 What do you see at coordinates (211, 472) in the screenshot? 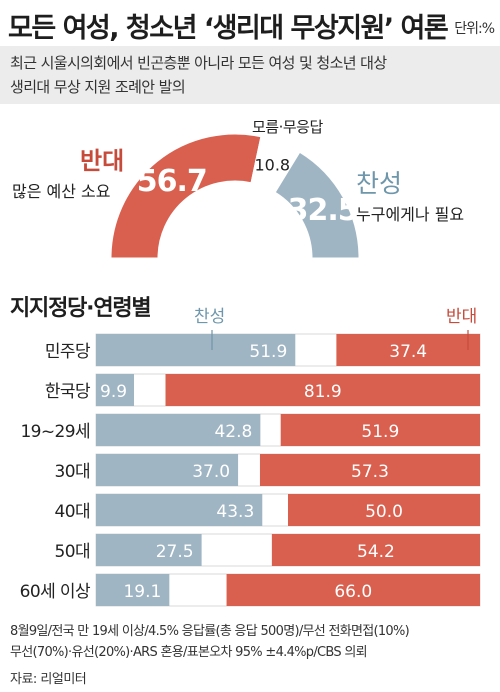
I see `support-value: 37.0` at bounding box center [211, 472].